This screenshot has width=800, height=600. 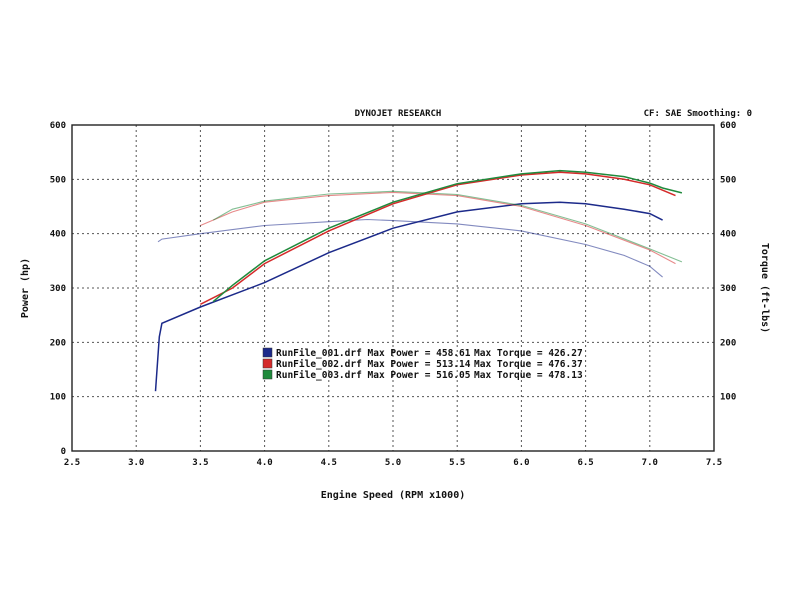 What do you see at coordinates (58, 289) in the screenshot?
I see `y-tick-label-left: 300` at bounding box center [58, 289].